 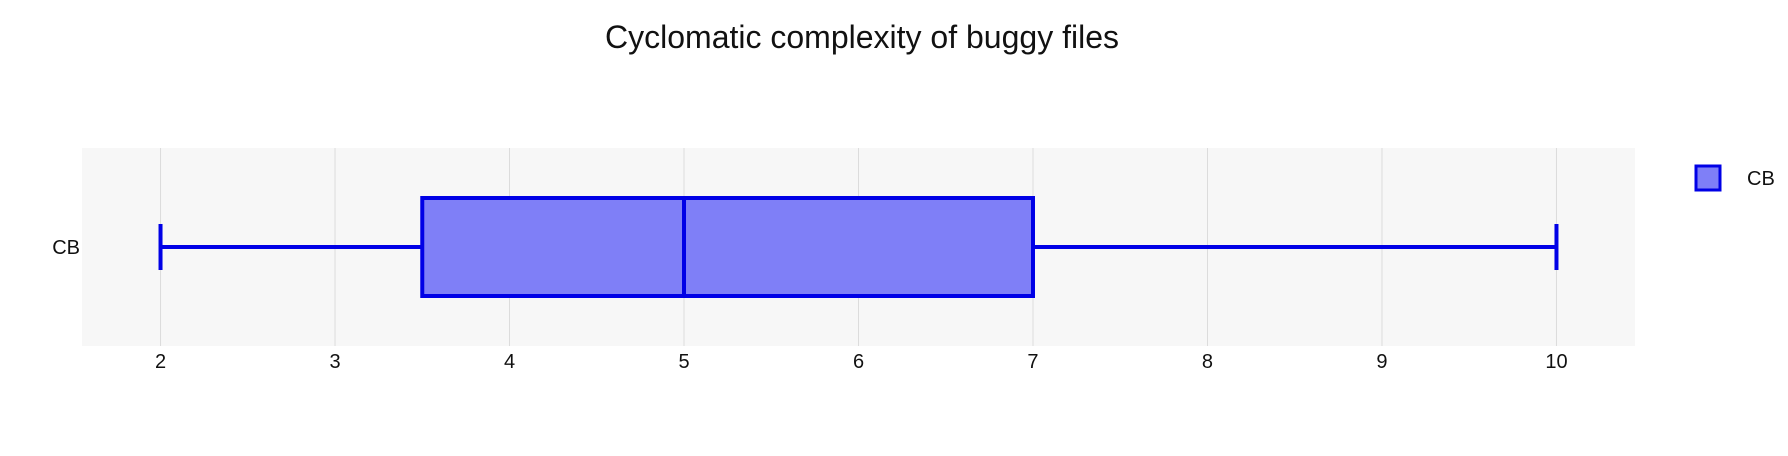 I want to click on chart-title: Cyclomatic complexity of buggy files, so click(x=862, y=37).